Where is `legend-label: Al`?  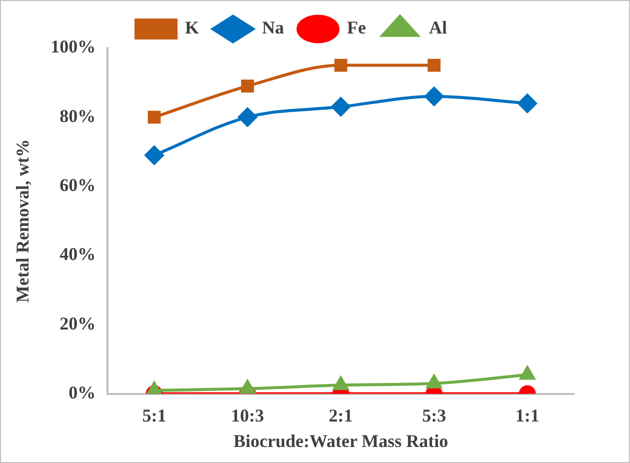
legend-label: Al is located at coordinates (437, 28).